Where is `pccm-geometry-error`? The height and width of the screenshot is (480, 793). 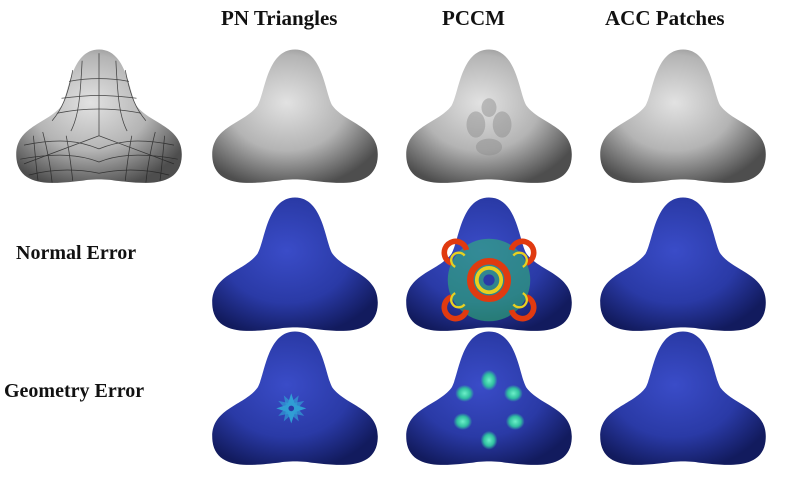 pccm-geometry-error is located at coordinates (489, 398).